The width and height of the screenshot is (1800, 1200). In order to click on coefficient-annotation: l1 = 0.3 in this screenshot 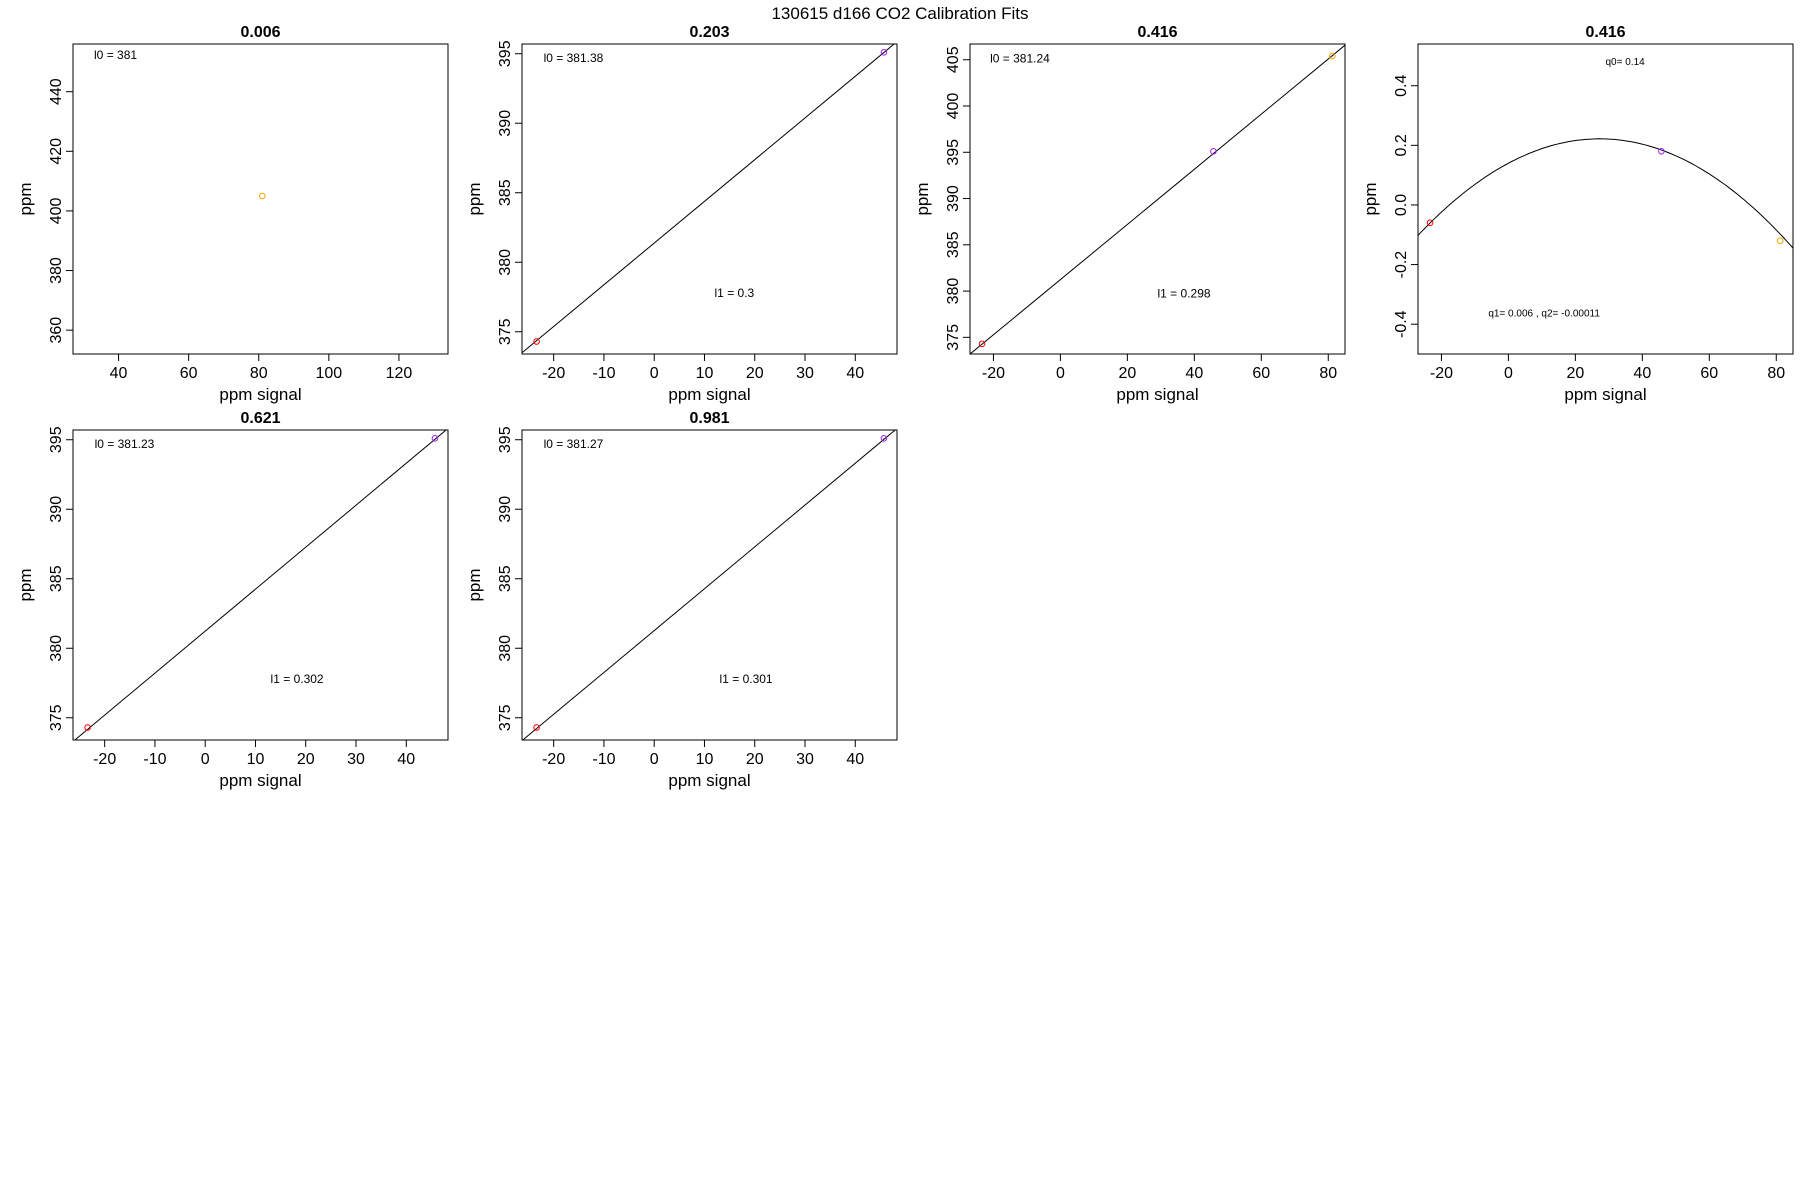, I will do `click(735, 293)`.